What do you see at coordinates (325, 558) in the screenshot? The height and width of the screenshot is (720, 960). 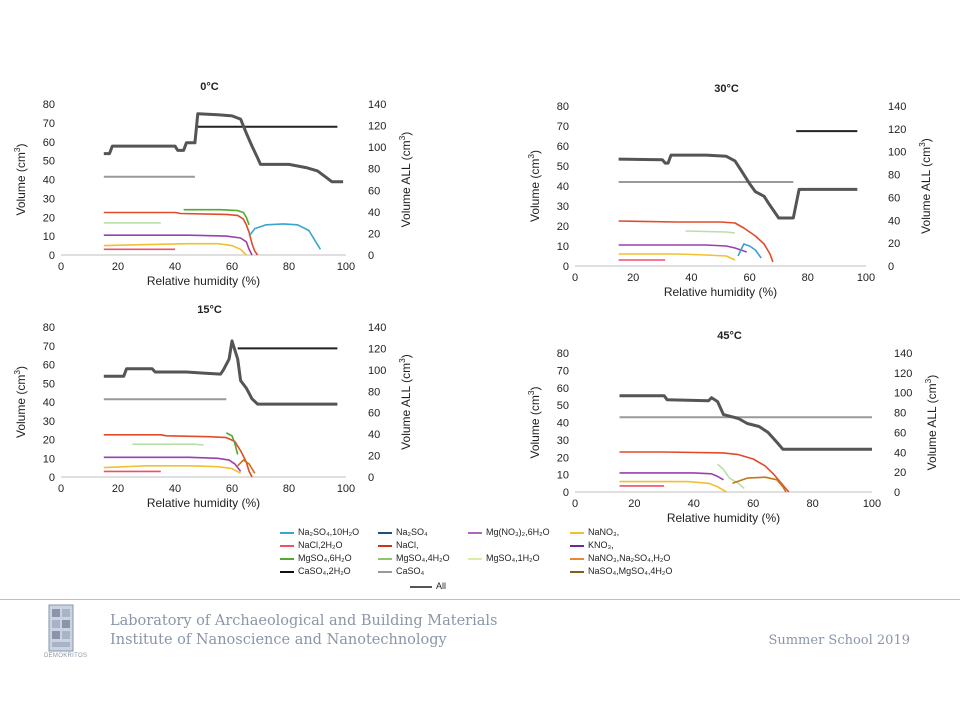 I see `legend-label: MgSO₄,6H₂O` at bounding box center [325, 558].